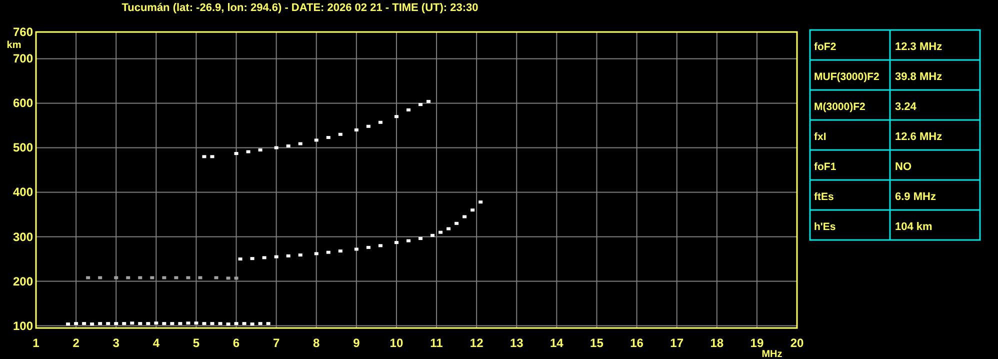 Image resolution: width=998 pixels, height=359 pixels. What do you see at coordinates (23, 32) in the screenshot?
I see `y-tick-label: 760` at bounding box center [23, 32].